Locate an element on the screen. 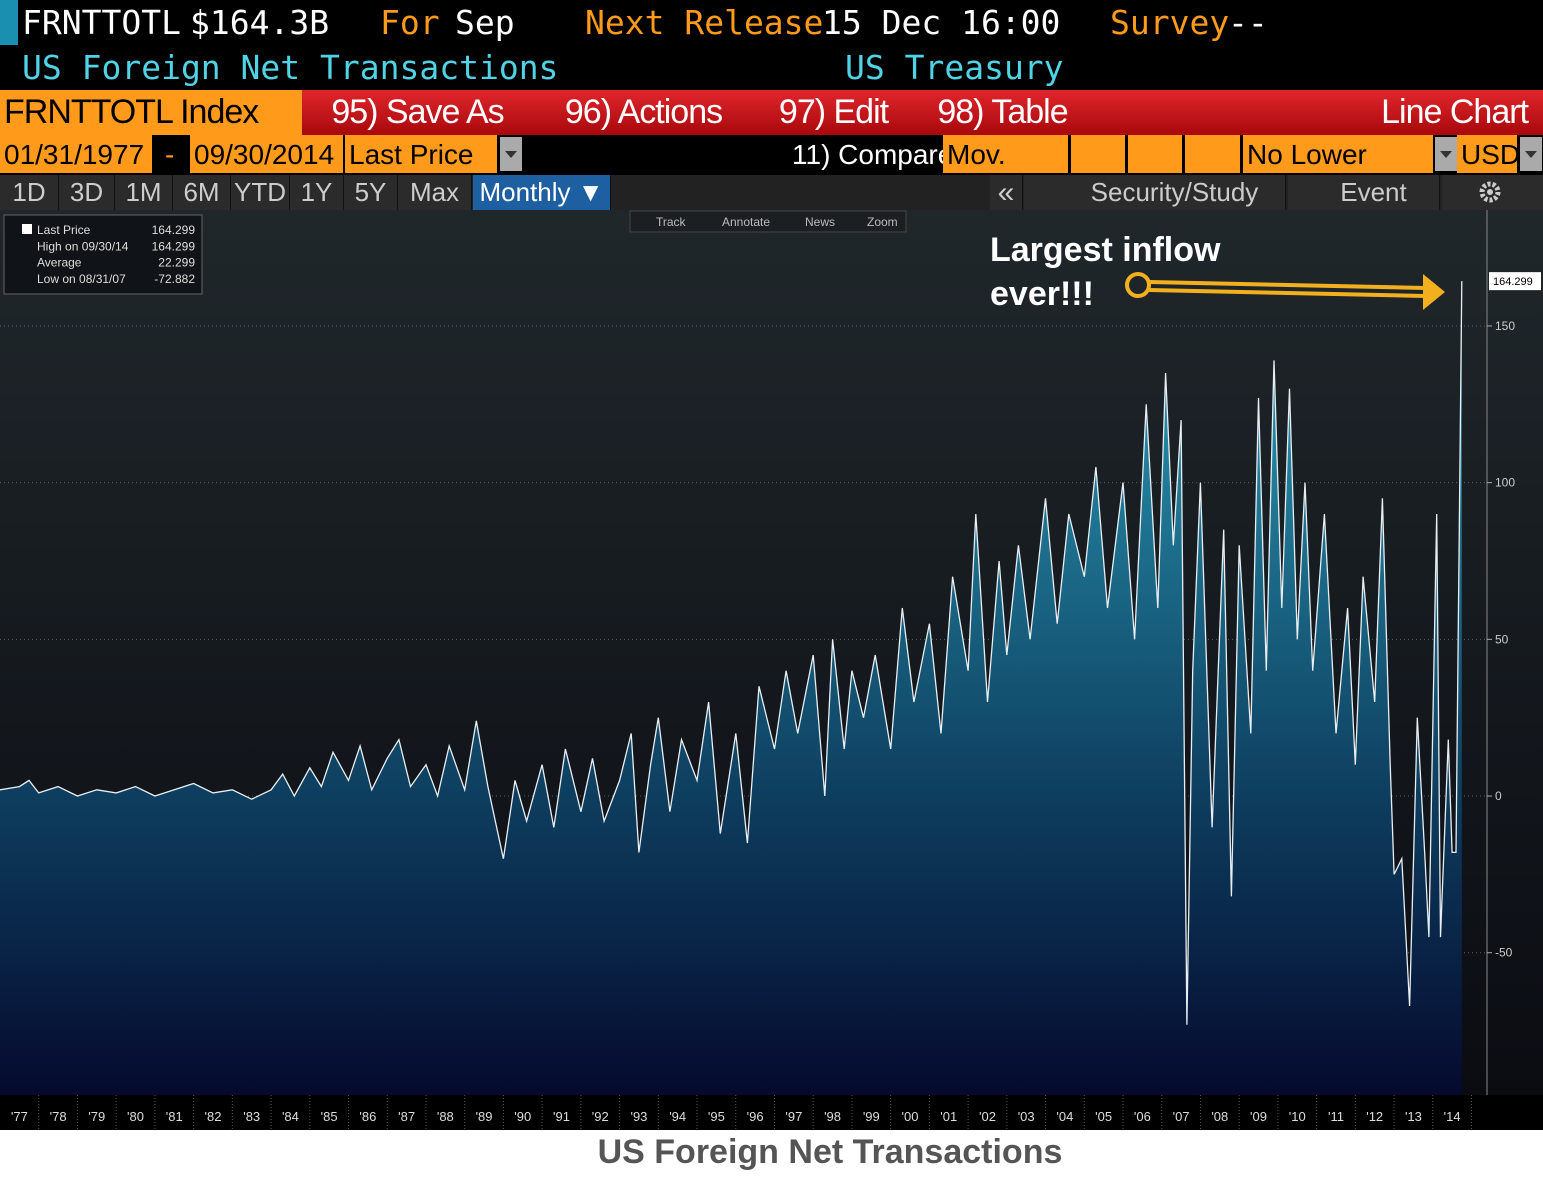  toolbar-button: 97) Edit is located at coordinates (833, 112).